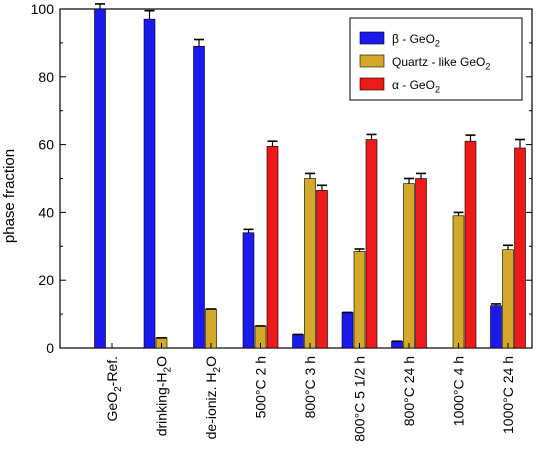  Describe the element at coordinates (508, 395) in the screenshot. I see `x-tick-label: 1000°C 24 h` at that location.